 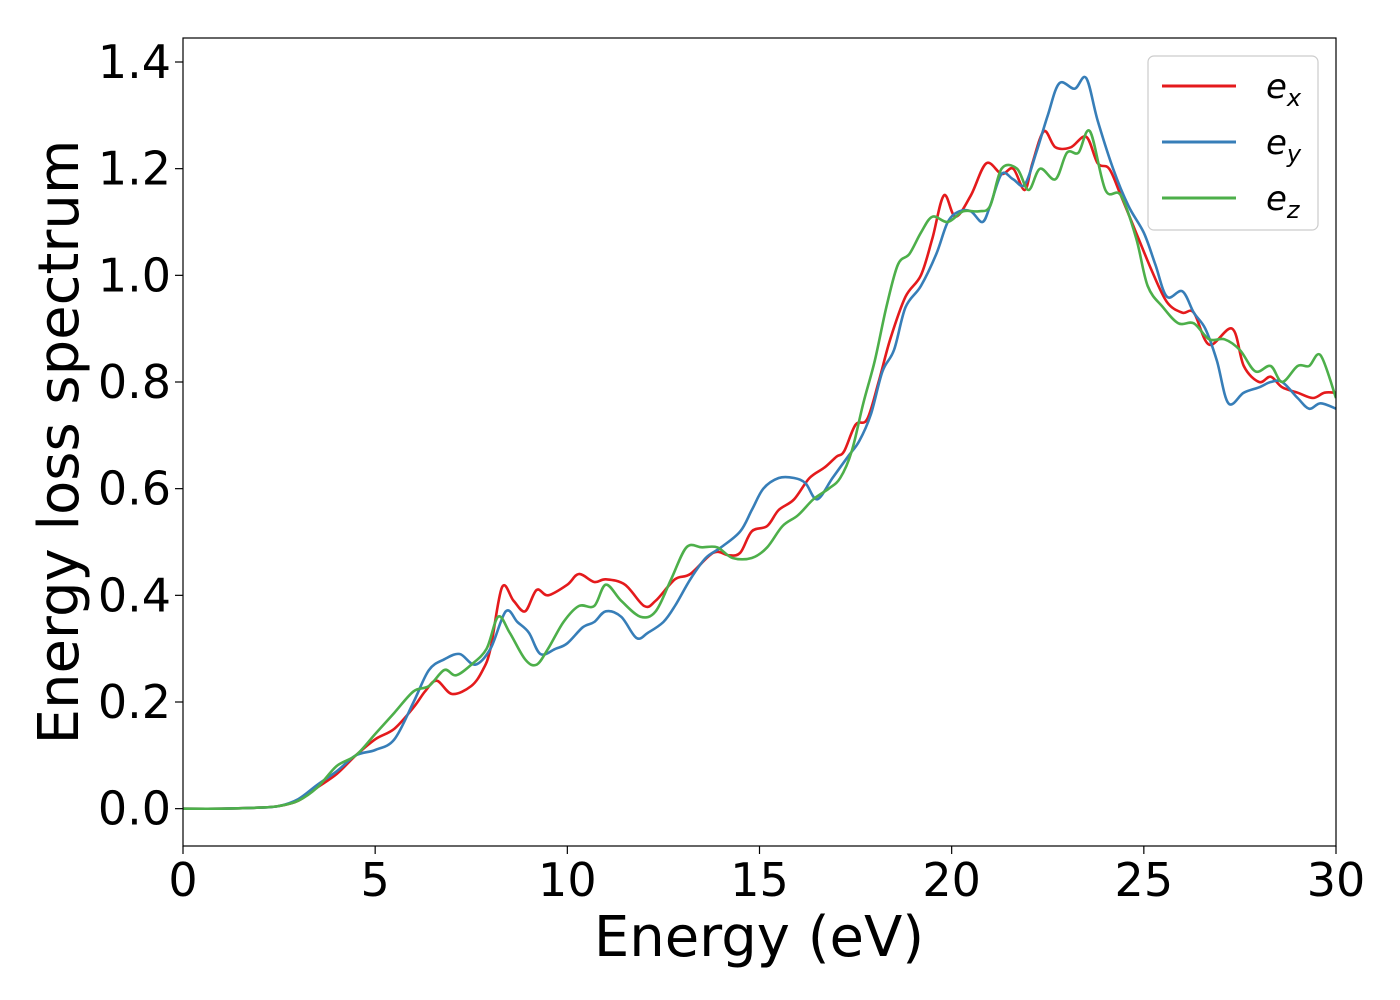 I want to click on legend-label-ex: ex, so click(x=1284, y=89).